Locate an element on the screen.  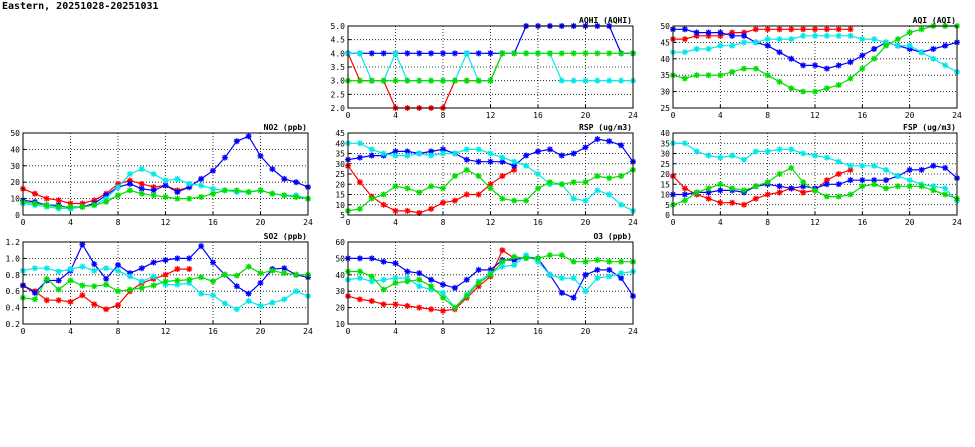
aqi-ytick-label: 30 is located at coordinates (665, 92).